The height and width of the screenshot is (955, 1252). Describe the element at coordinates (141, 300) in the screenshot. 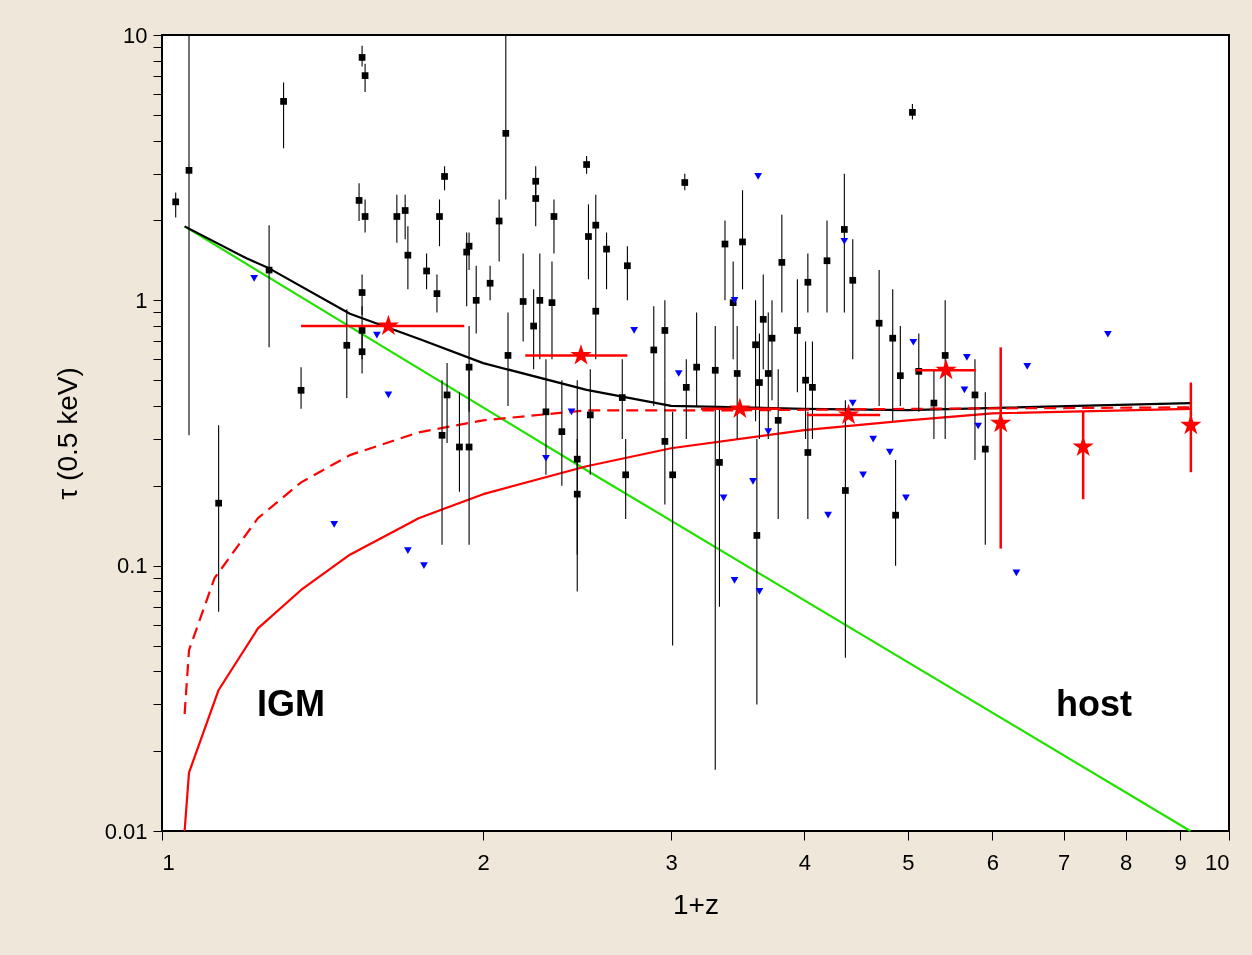

I see `y-tick-label: 1` at that location.